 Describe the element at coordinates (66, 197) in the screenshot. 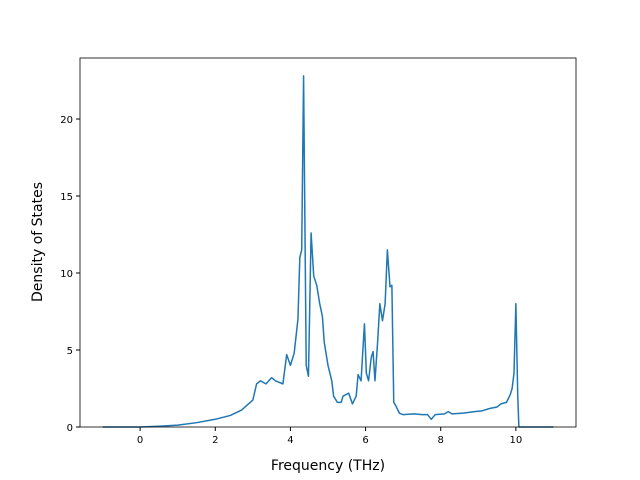

I see `y-tick-label: 15` at that location.